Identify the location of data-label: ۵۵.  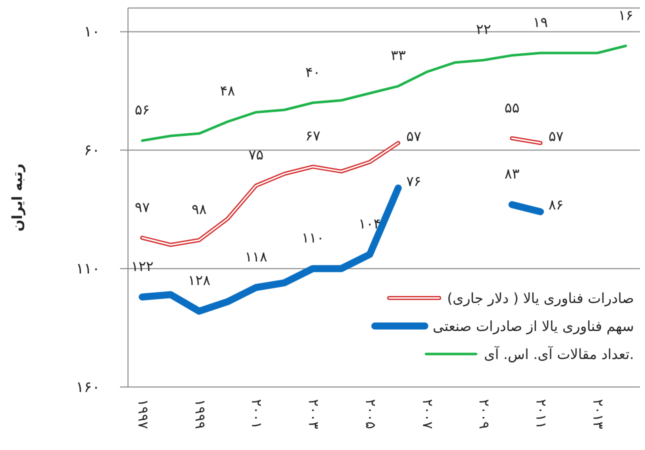
(512, 108).